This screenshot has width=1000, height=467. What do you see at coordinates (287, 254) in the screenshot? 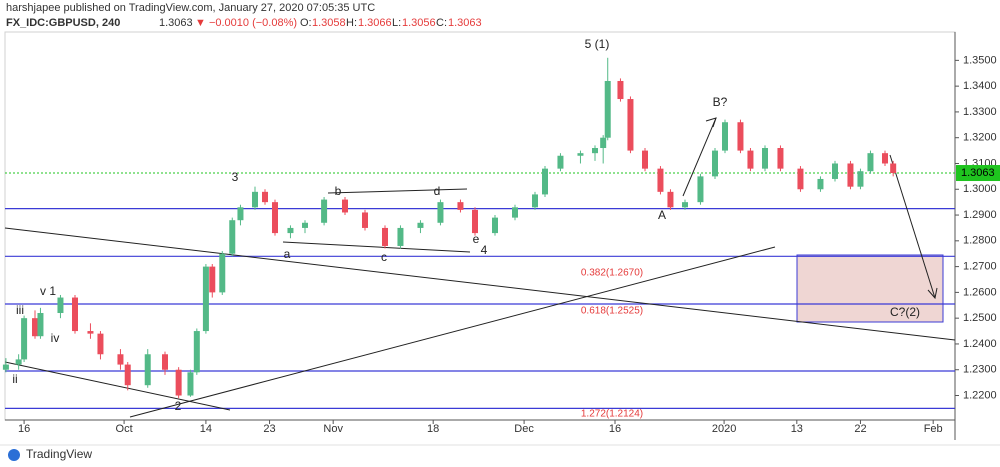
I see `wave-label: a` at bounding box center [287, 254].